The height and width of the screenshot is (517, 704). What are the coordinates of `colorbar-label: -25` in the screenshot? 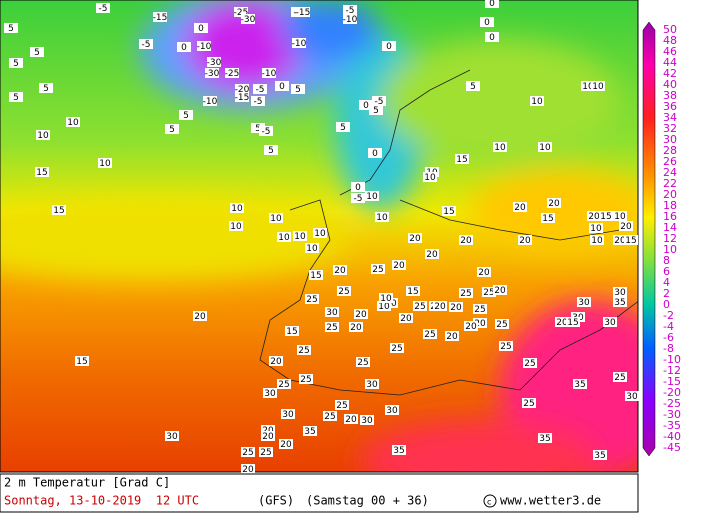 It's located at (672, 403).